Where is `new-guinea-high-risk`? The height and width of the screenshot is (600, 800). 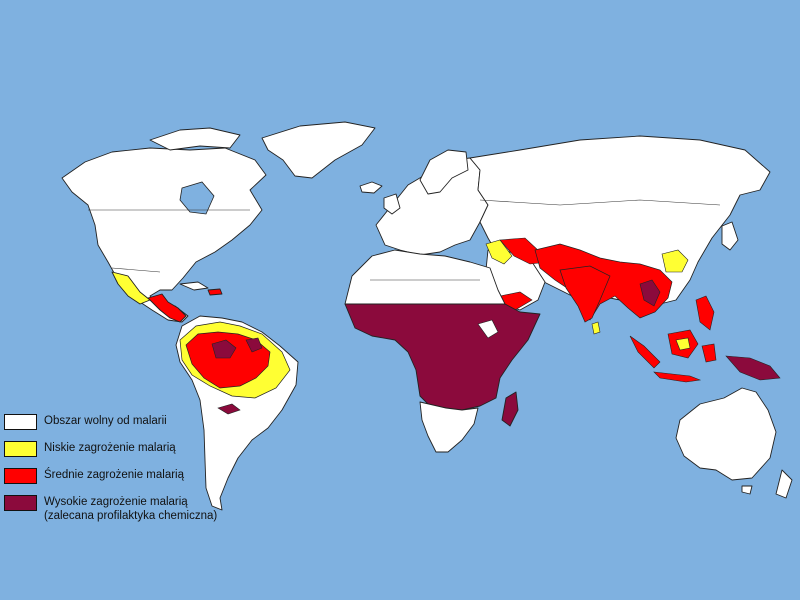
new-guinea-high-risk is located at coordinates (753, 368).